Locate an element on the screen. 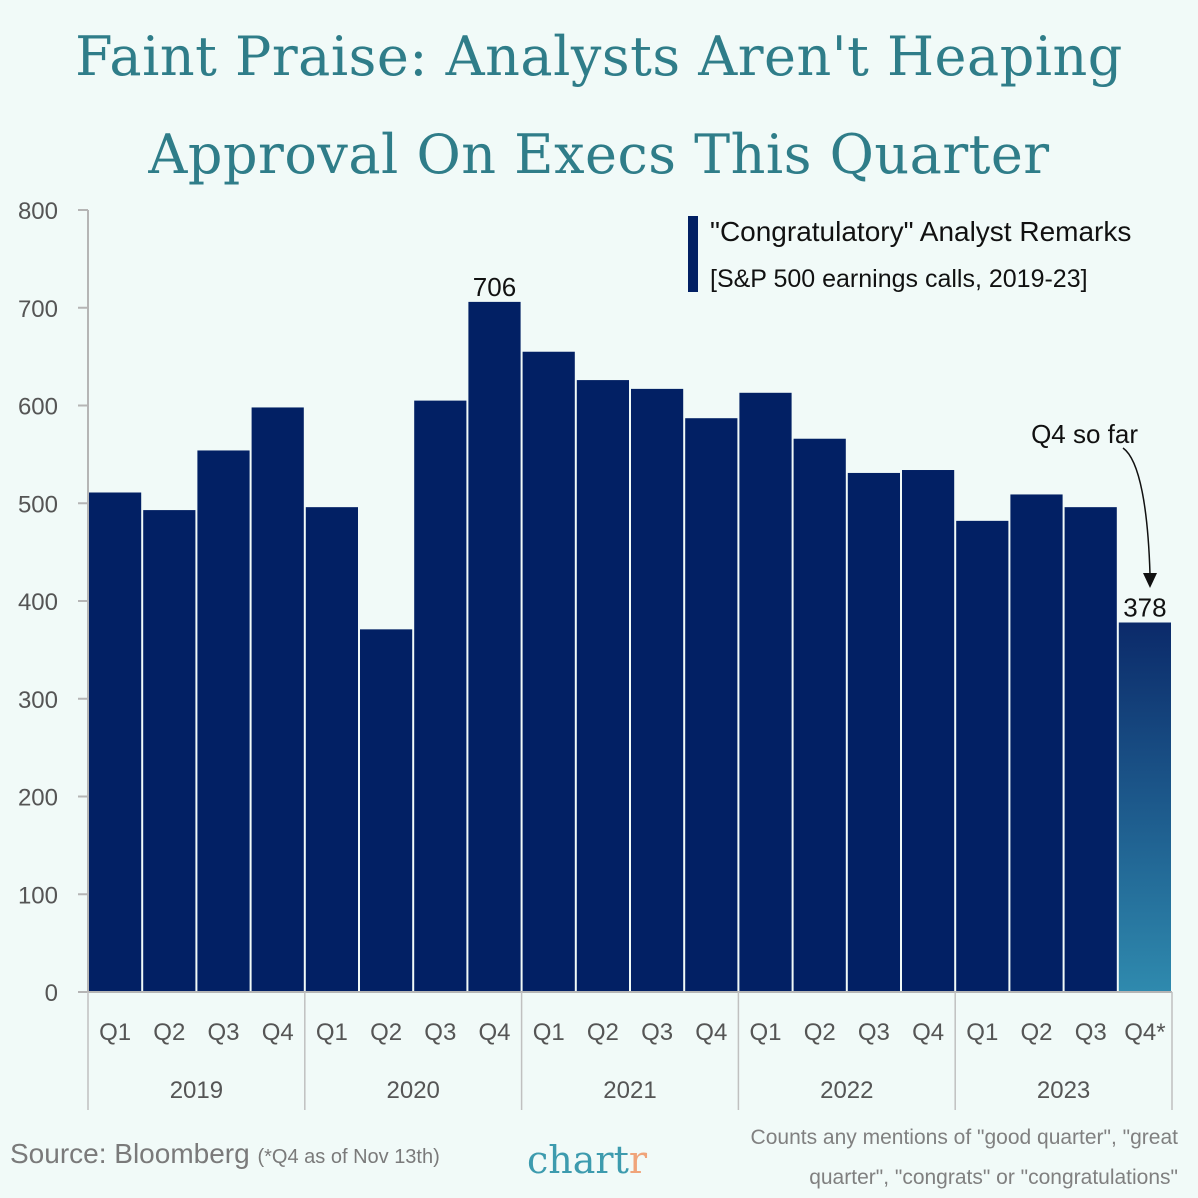  data-label: 706 is located at coordinates (494, 287).